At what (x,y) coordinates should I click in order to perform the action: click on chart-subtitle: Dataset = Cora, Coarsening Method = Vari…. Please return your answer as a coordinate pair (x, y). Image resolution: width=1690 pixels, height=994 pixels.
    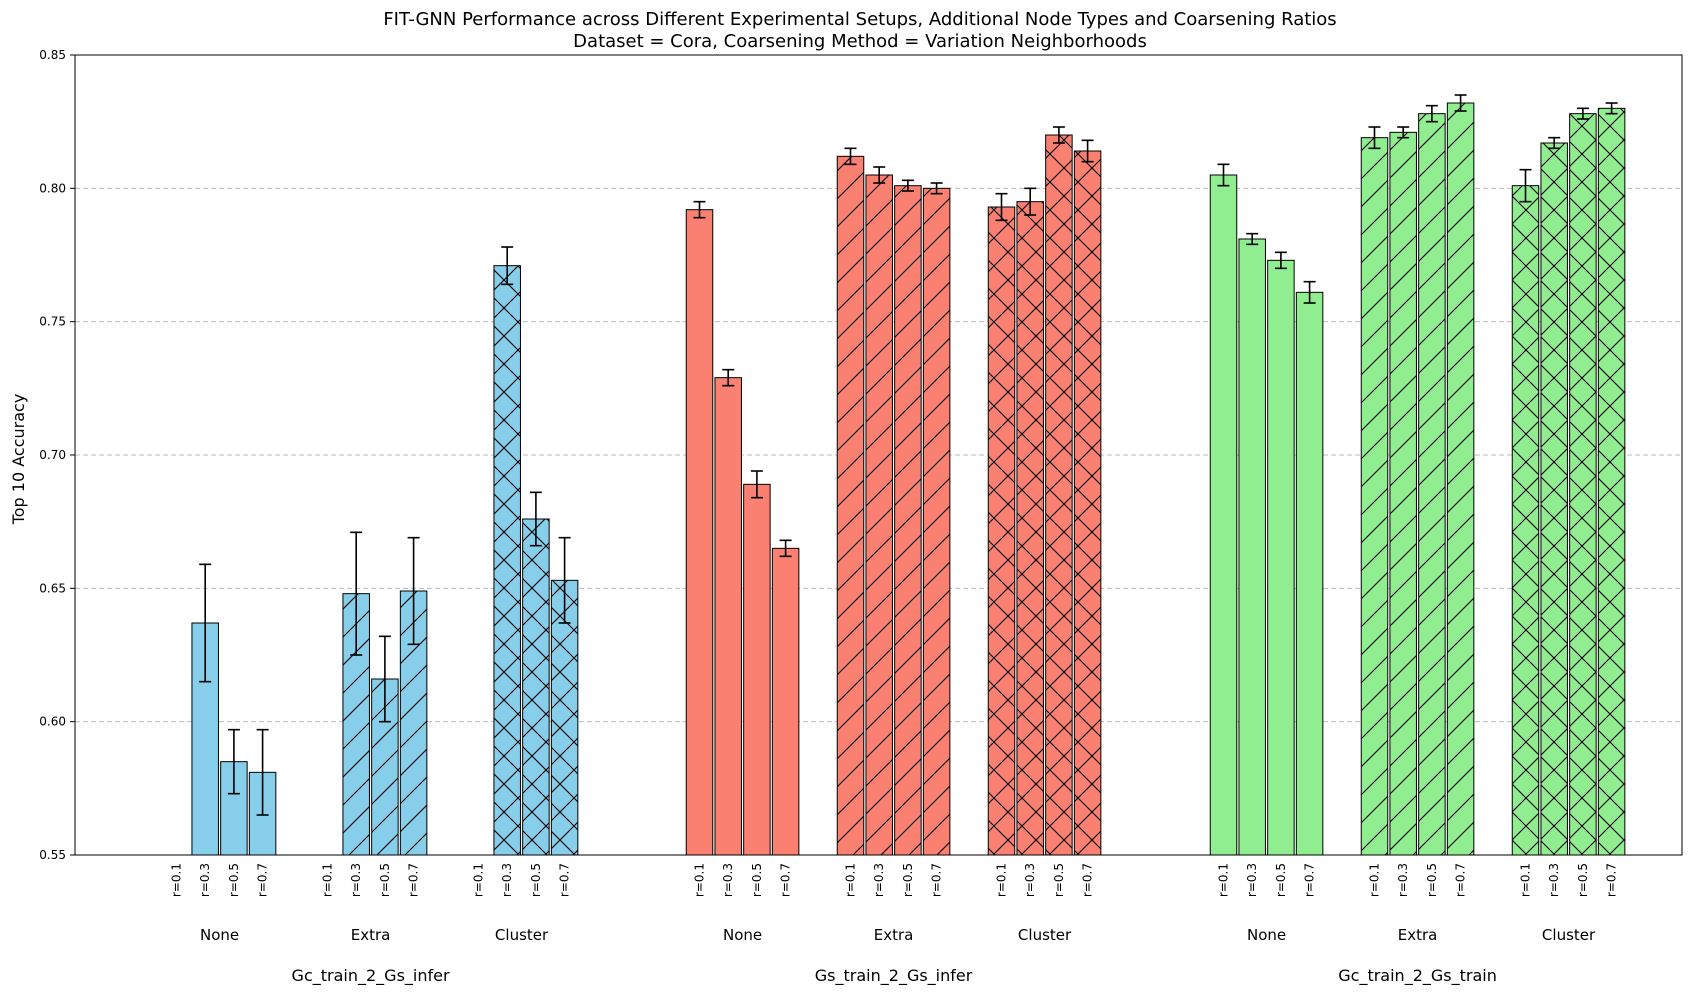
    Looking at the image, I should click on (860, 41).